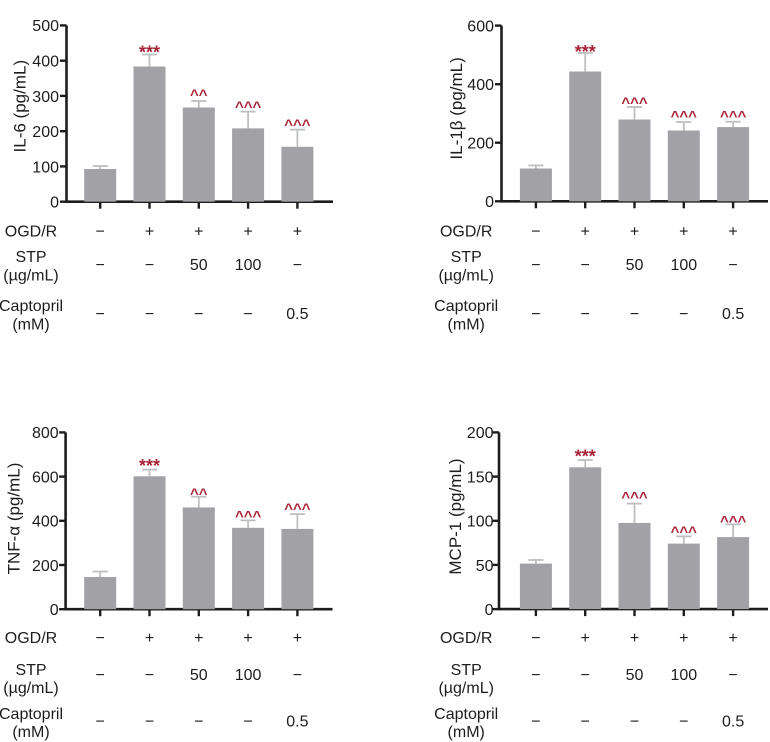 This screenshot has width=770, height=742. What do you see at coordinates (480, 477) in the screenshot?
I see `svg-text: 150` at bounding box center [480, 477].